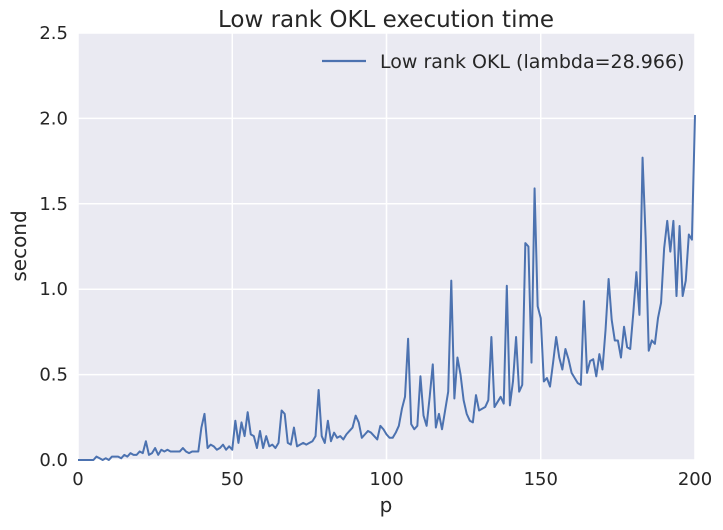 The height and width of the screenshot is (530, 723). I want to click on x-tick-label: 200, so click(695, 479).